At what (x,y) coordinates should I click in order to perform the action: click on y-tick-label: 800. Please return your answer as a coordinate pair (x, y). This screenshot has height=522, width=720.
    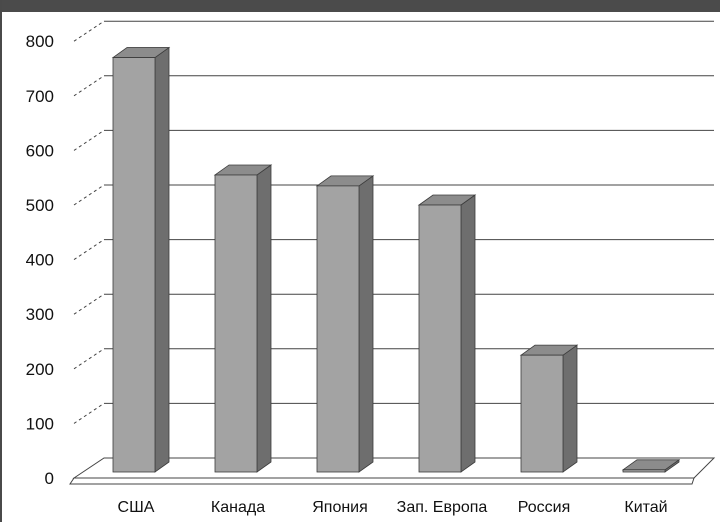
    Looking at the image, I should click on (40, 41).